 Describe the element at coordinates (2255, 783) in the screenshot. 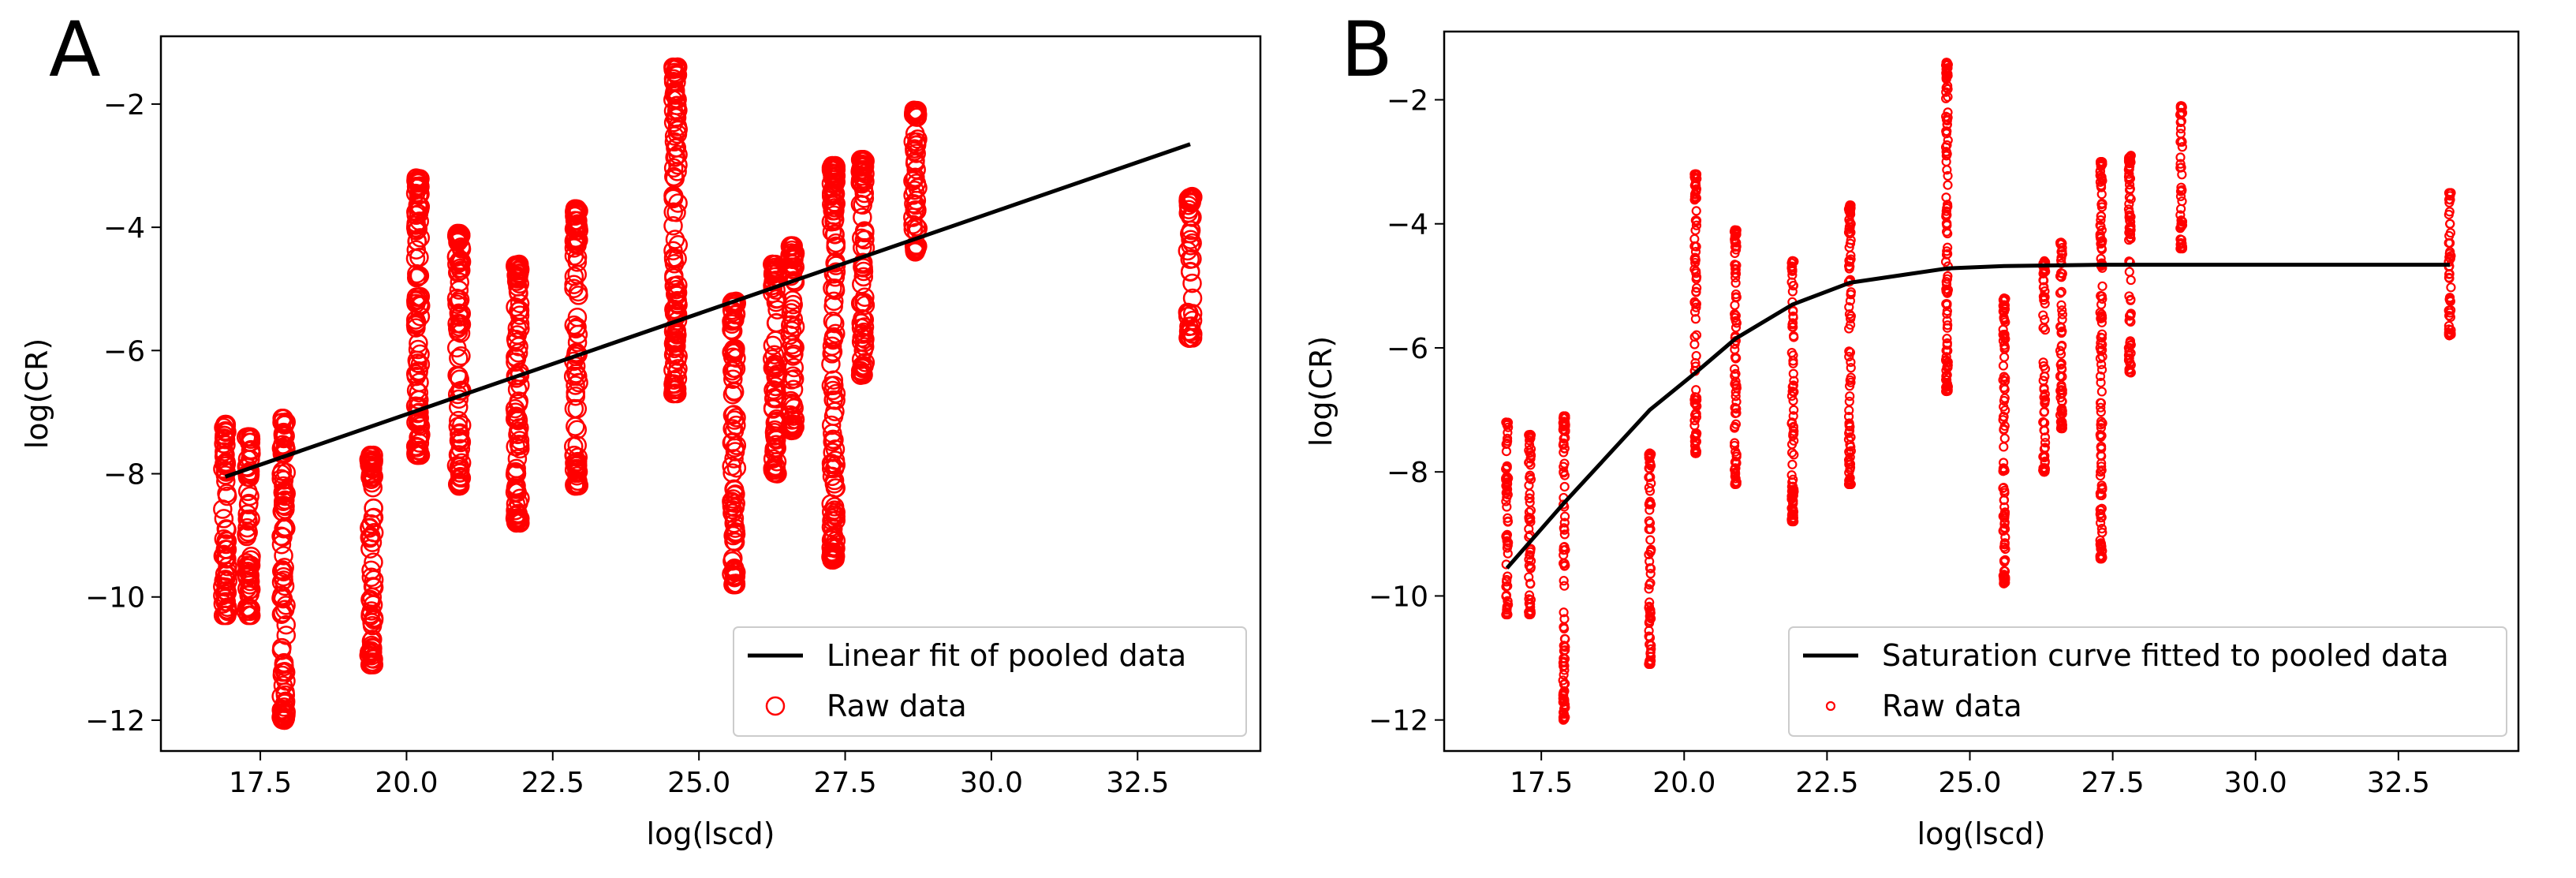

I see `x-tick-label: 30.0` at that location.